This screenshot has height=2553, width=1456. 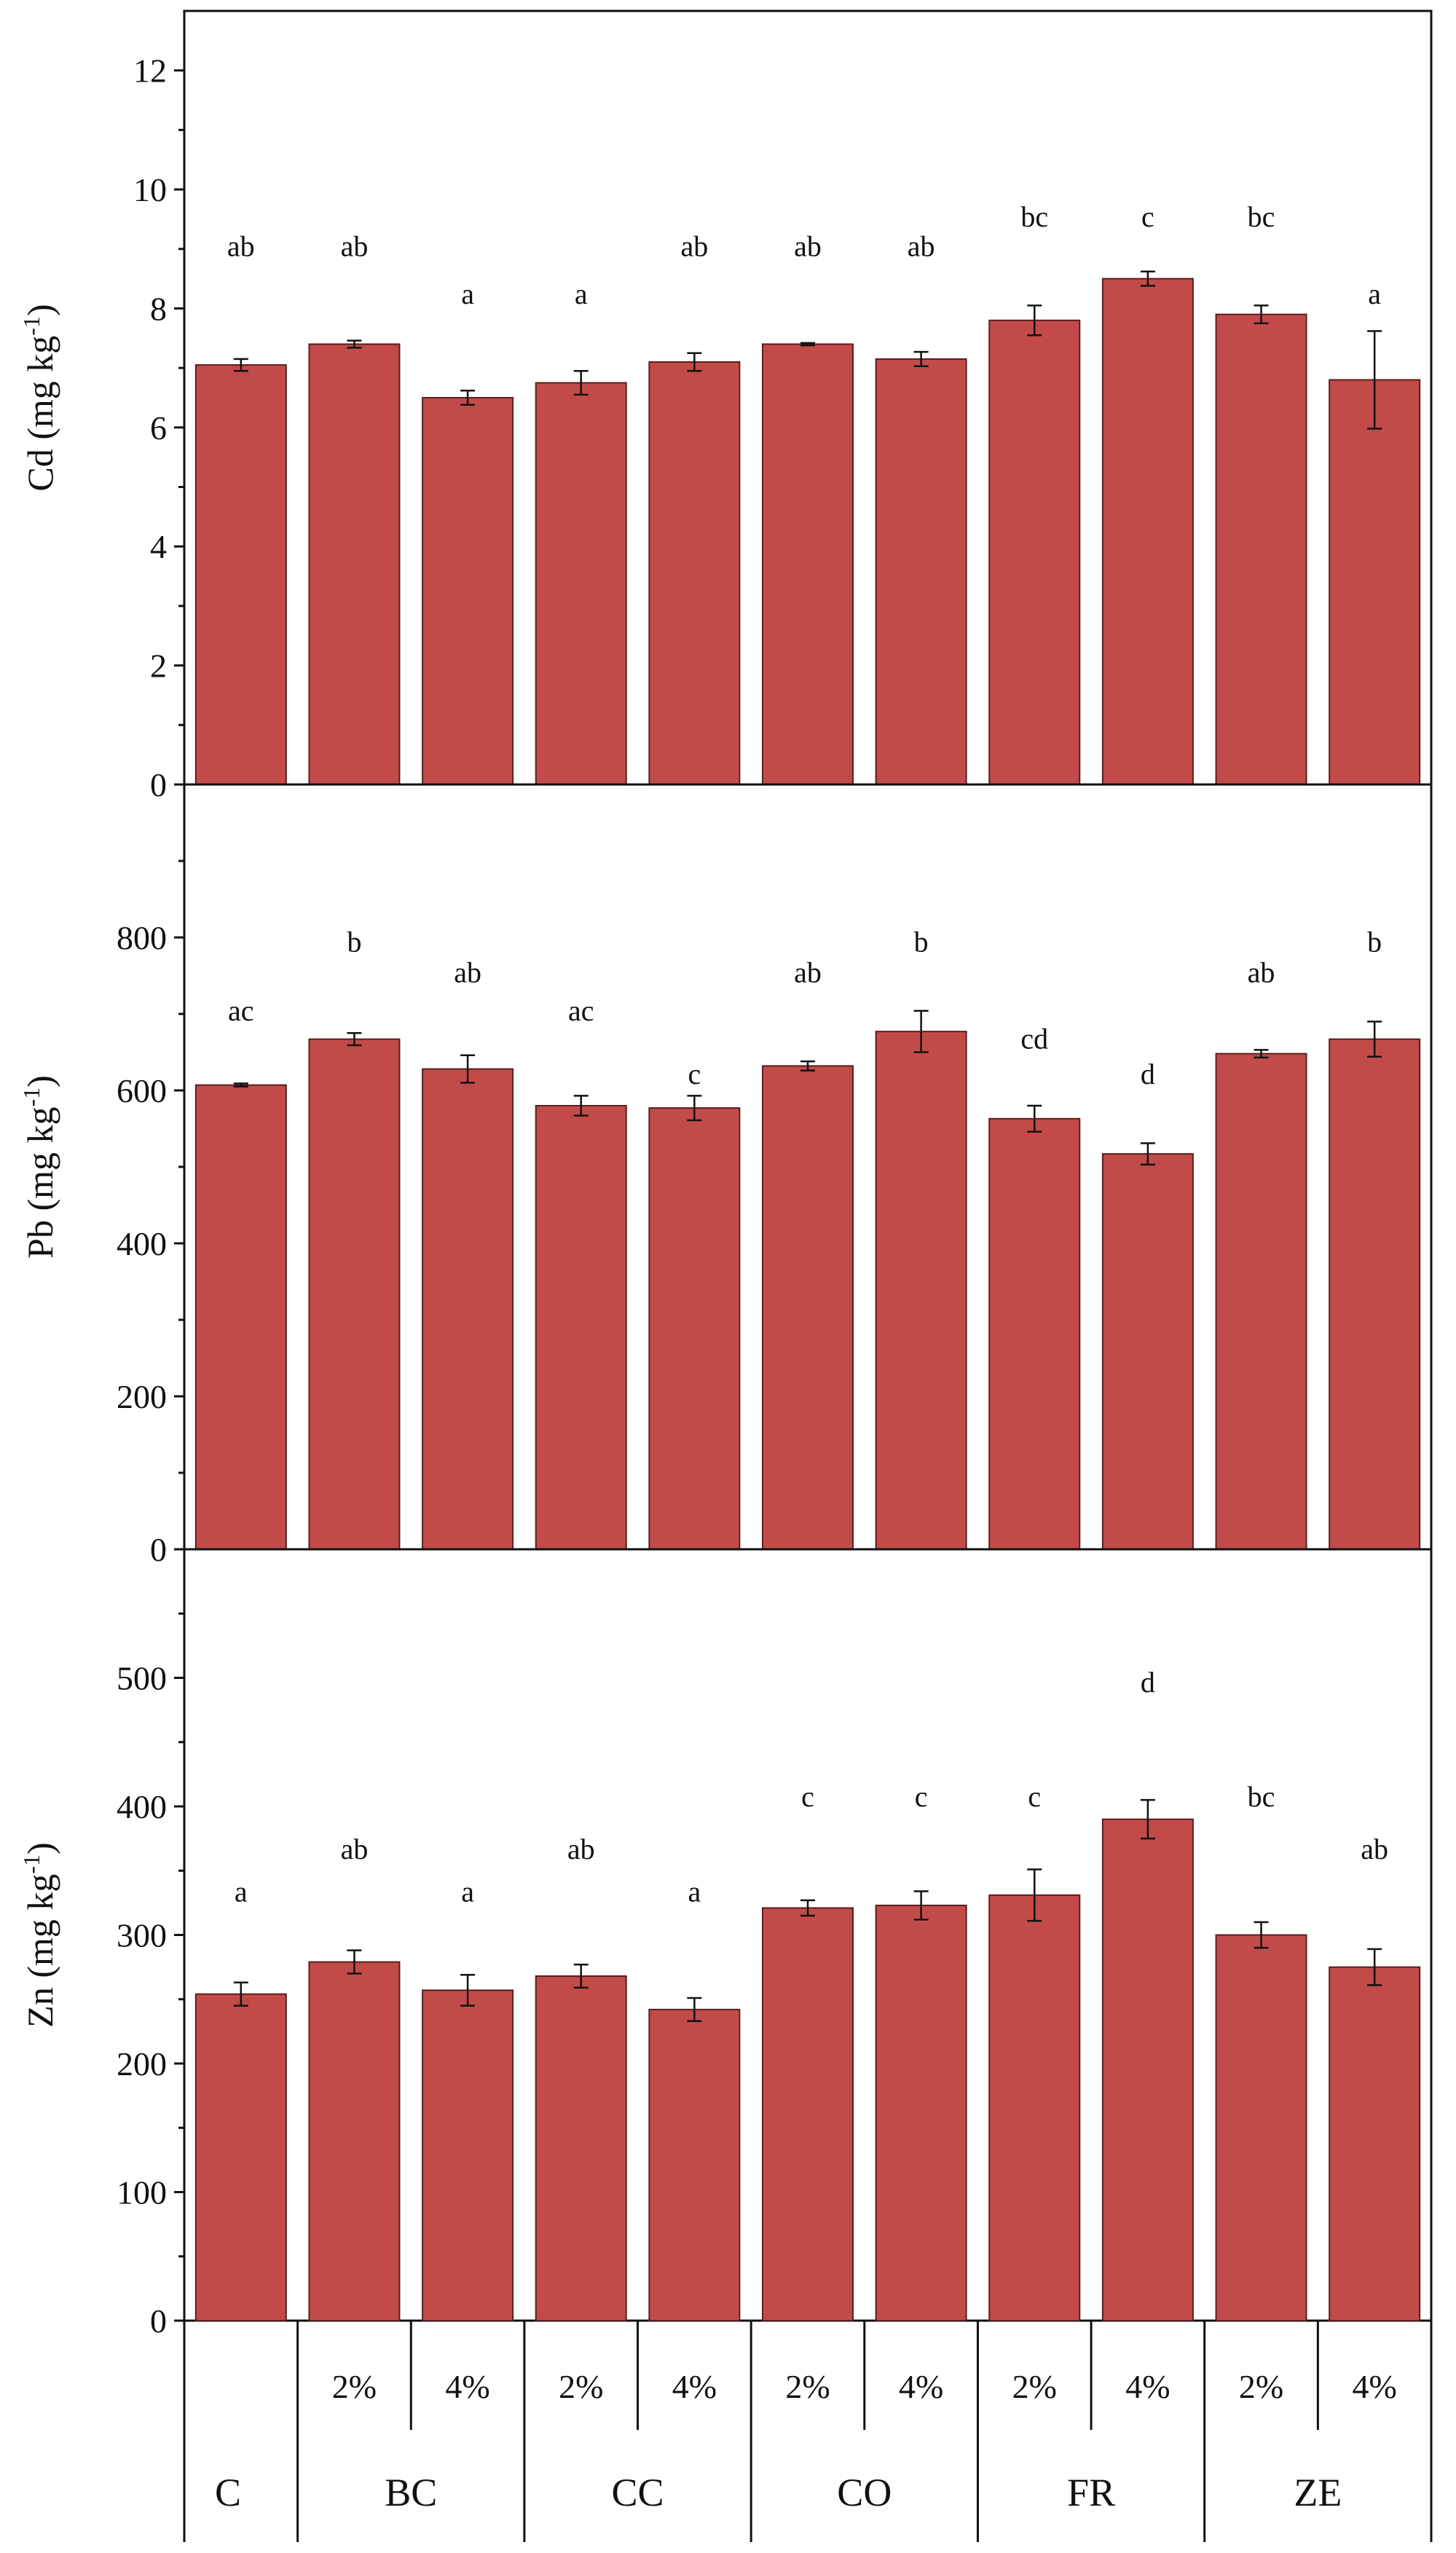 What do you see at coordinates (150, 71) in the screenshot?
I see `y-tick-label-Cd: 12` at bounding box center [150, 71].